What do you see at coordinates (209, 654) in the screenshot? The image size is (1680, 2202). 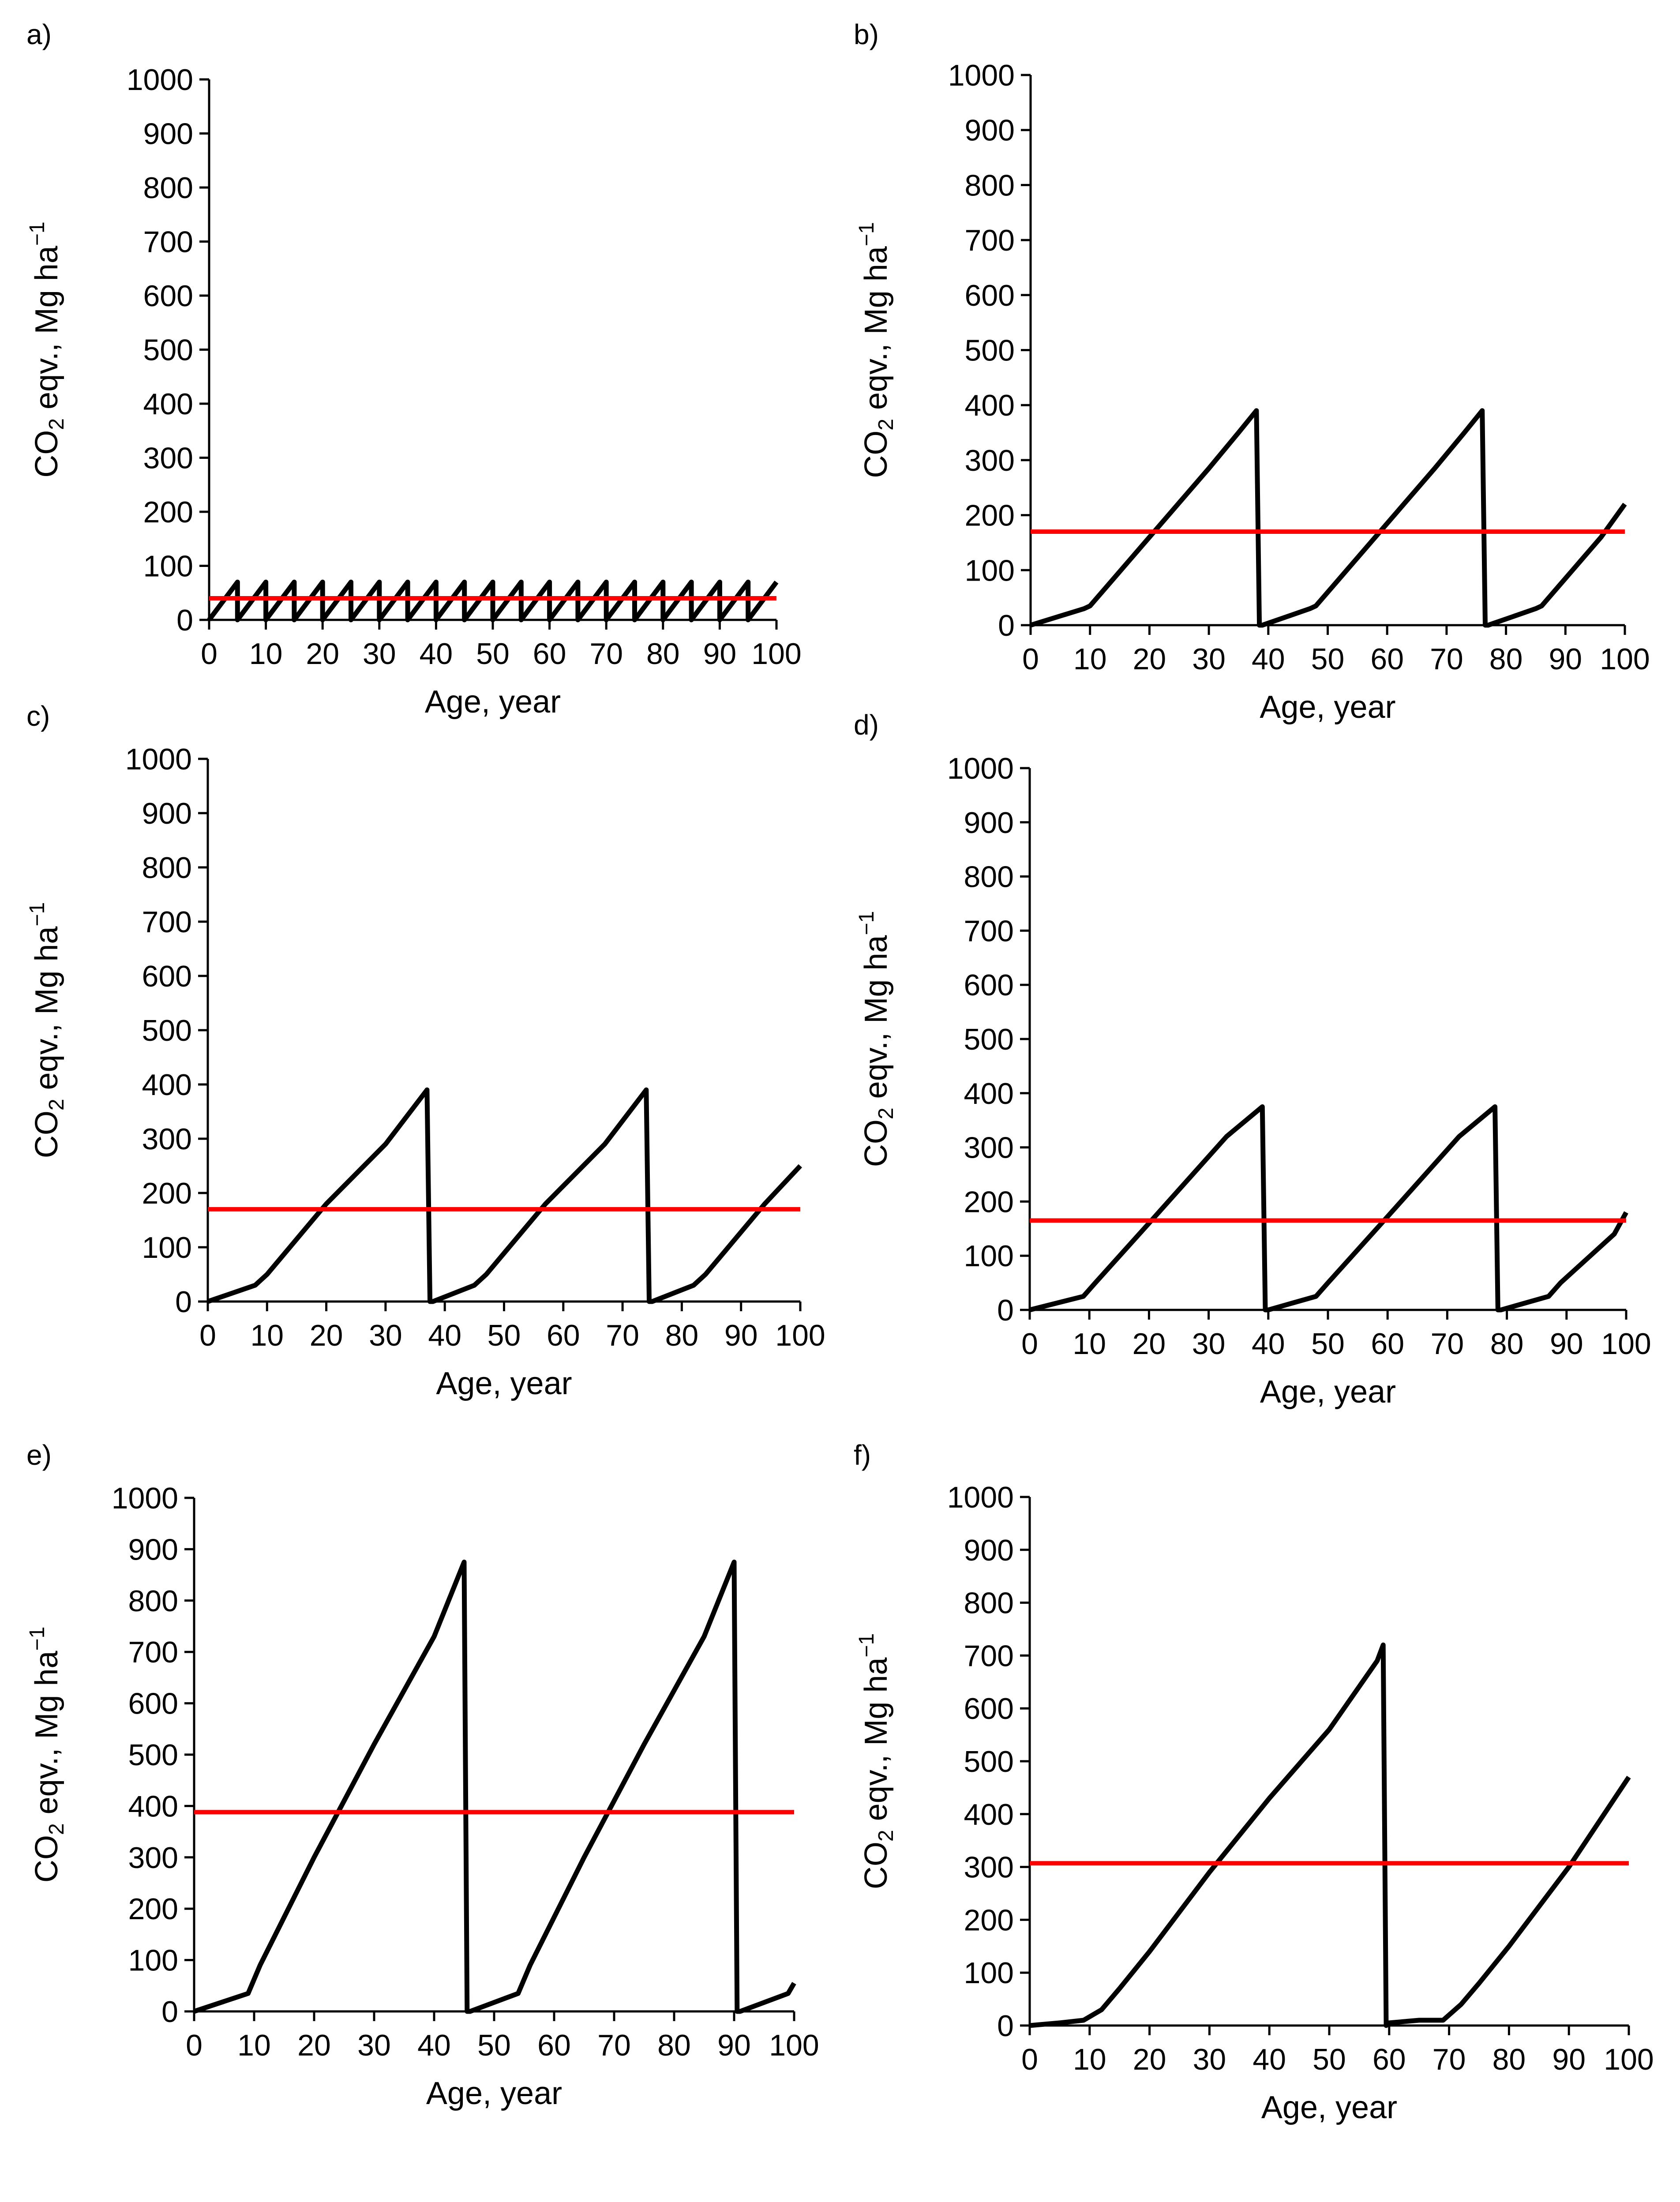 I see `x-tick-label-a: 0` at bounding box center [209, 654].